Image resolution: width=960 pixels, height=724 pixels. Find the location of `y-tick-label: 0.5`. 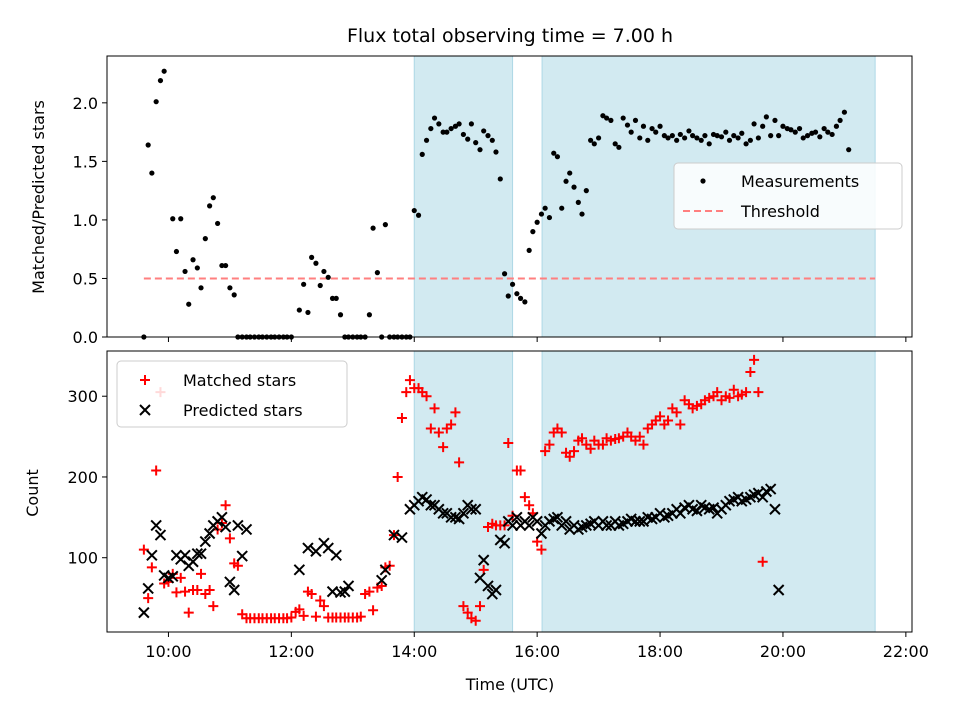

y-tick-label: 0.5 is located at coordinates (85, 278).